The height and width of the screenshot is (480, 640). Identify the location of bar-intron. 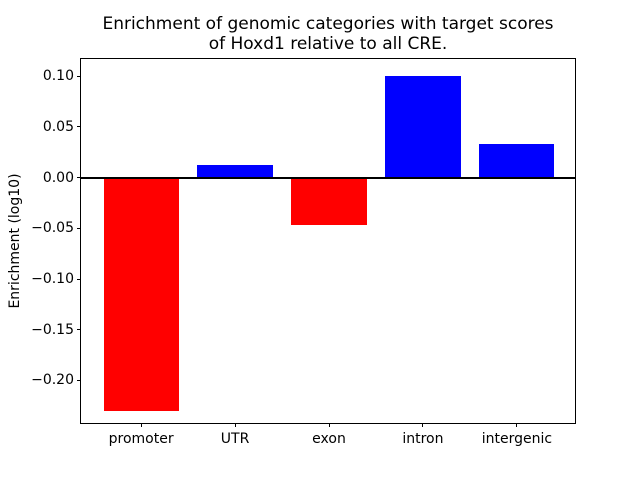
(423, 127).